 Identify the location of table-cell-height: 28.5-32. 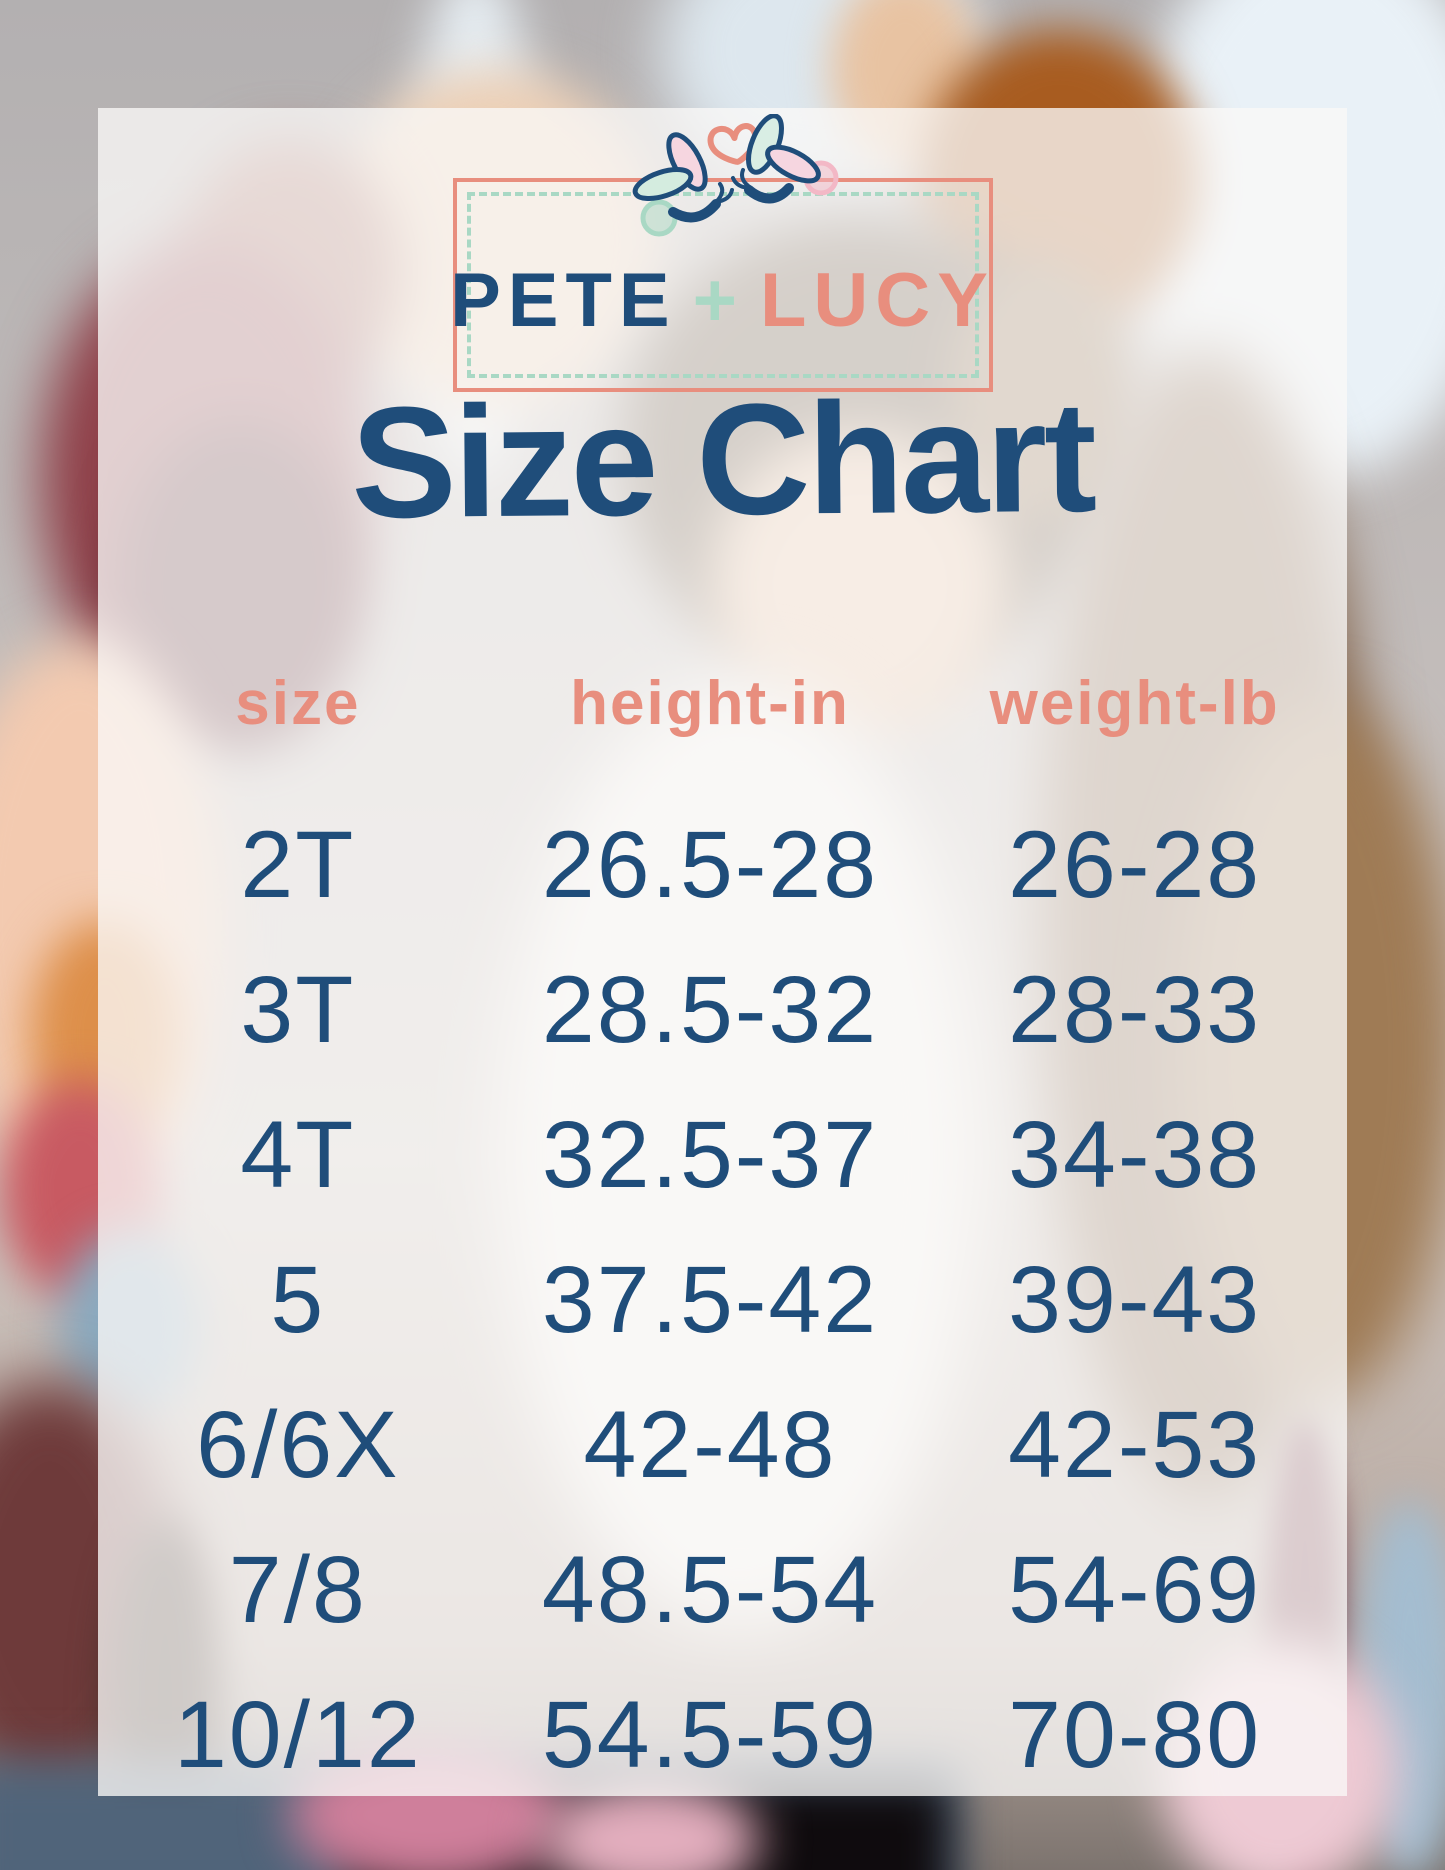
(710, 1010).